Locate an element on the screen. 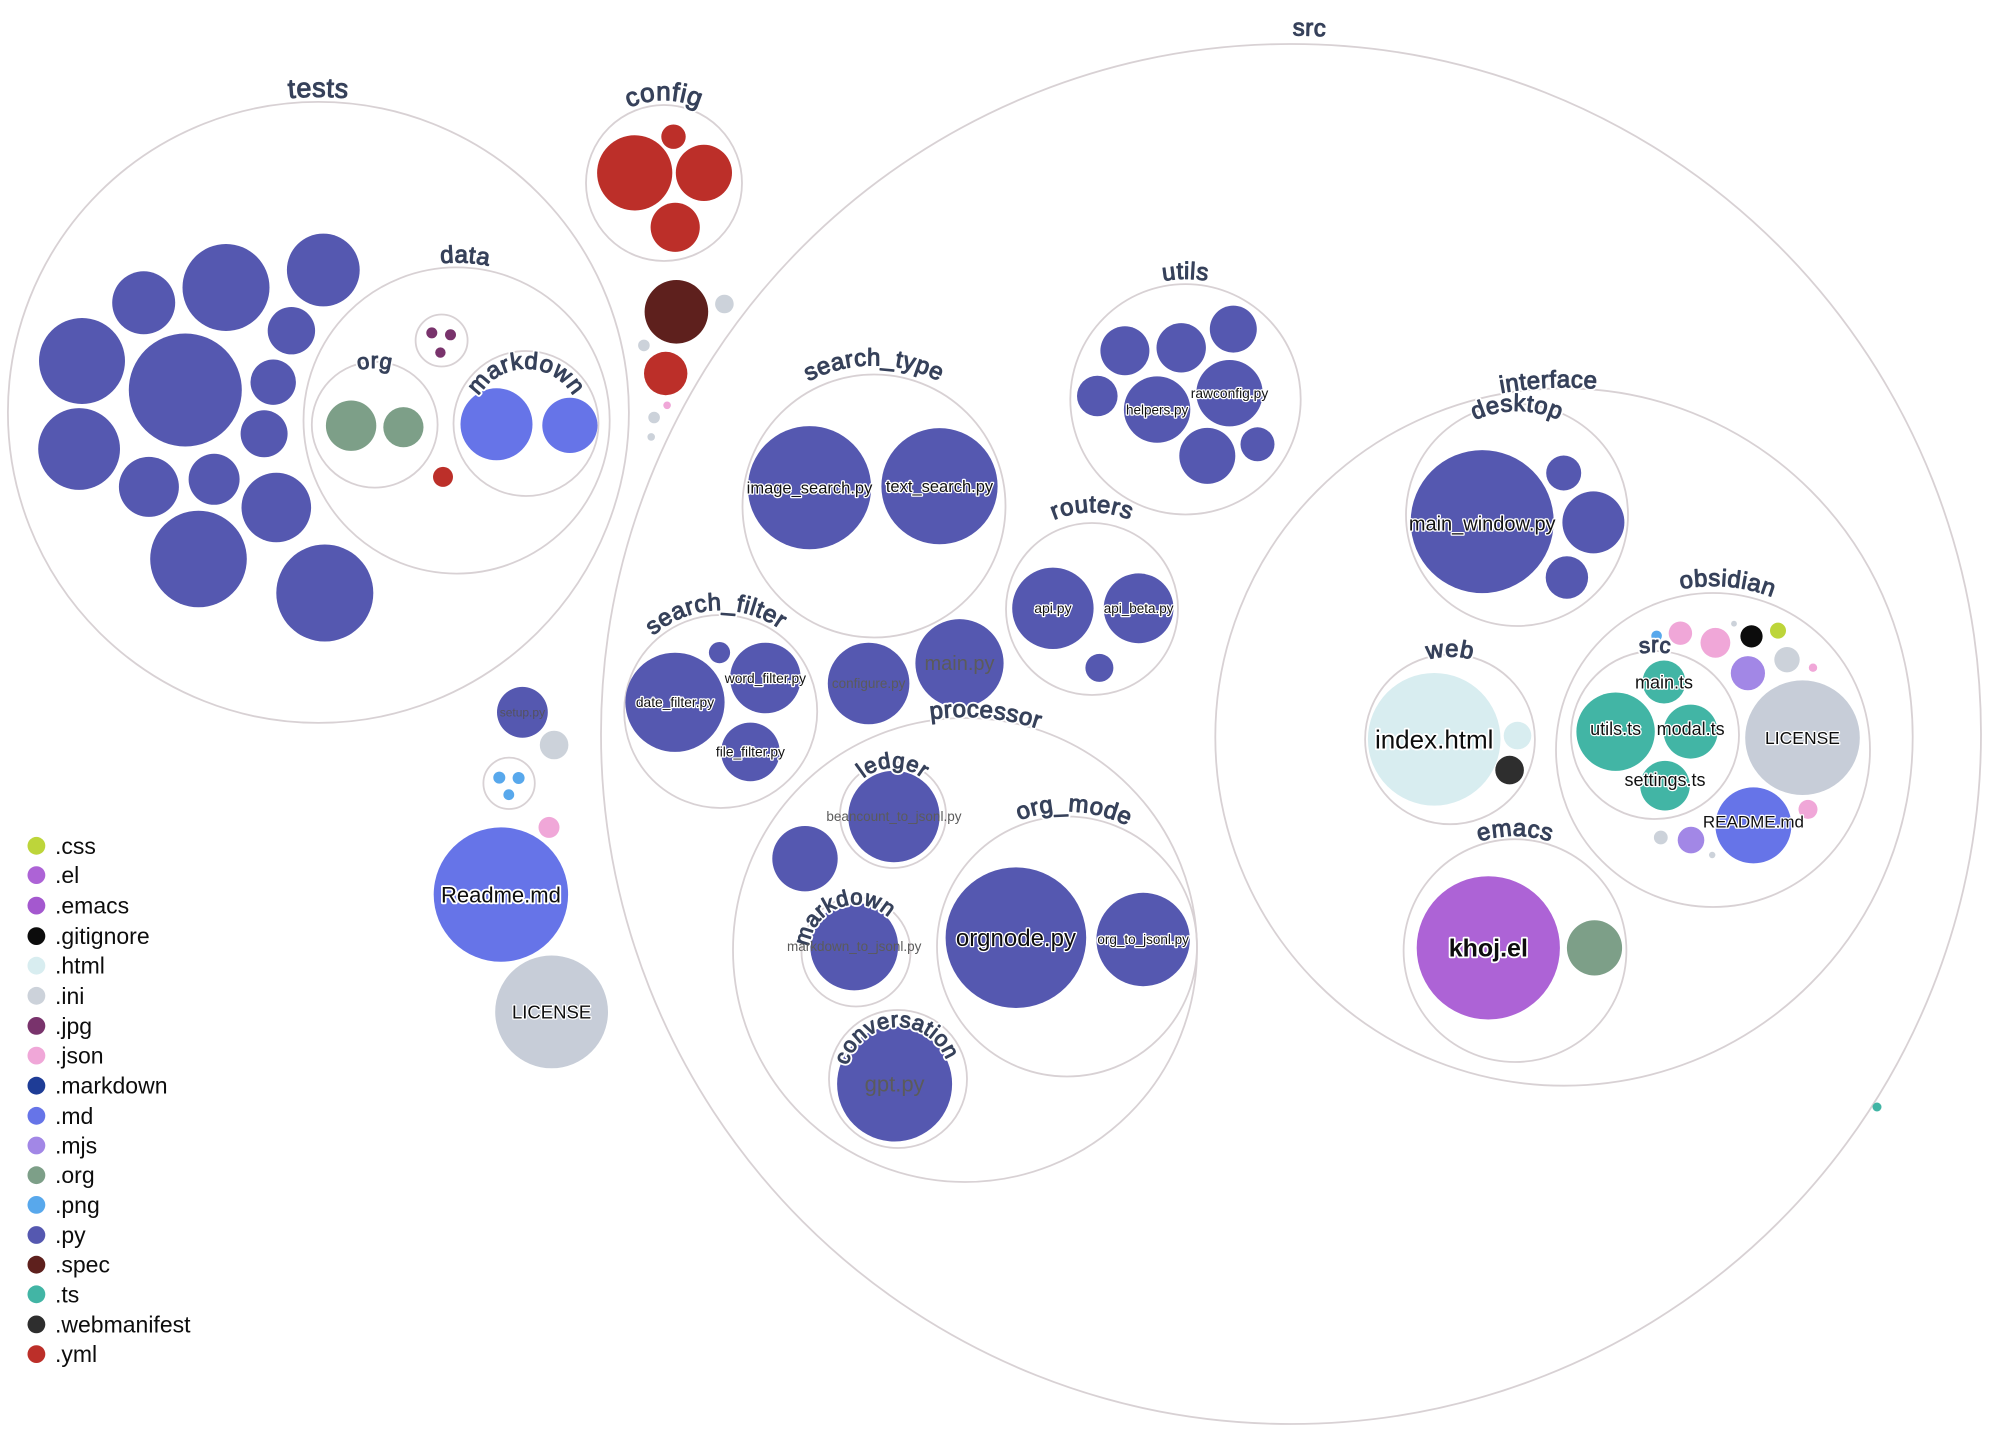 Image resolution: width=1995 pixels, height=1451 pixels. svg-text: api.py is located at coordinates (1052, 608).